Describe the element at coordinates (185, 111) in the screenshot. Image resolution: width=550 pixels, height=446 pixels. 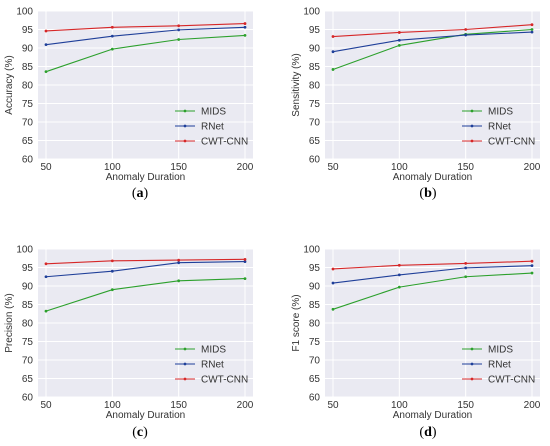
I see `panel-a-legend-mids-marker` at that location.